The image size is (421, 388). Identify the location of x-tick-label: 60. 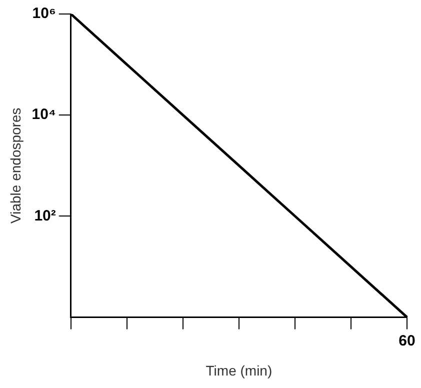
(407, 341).